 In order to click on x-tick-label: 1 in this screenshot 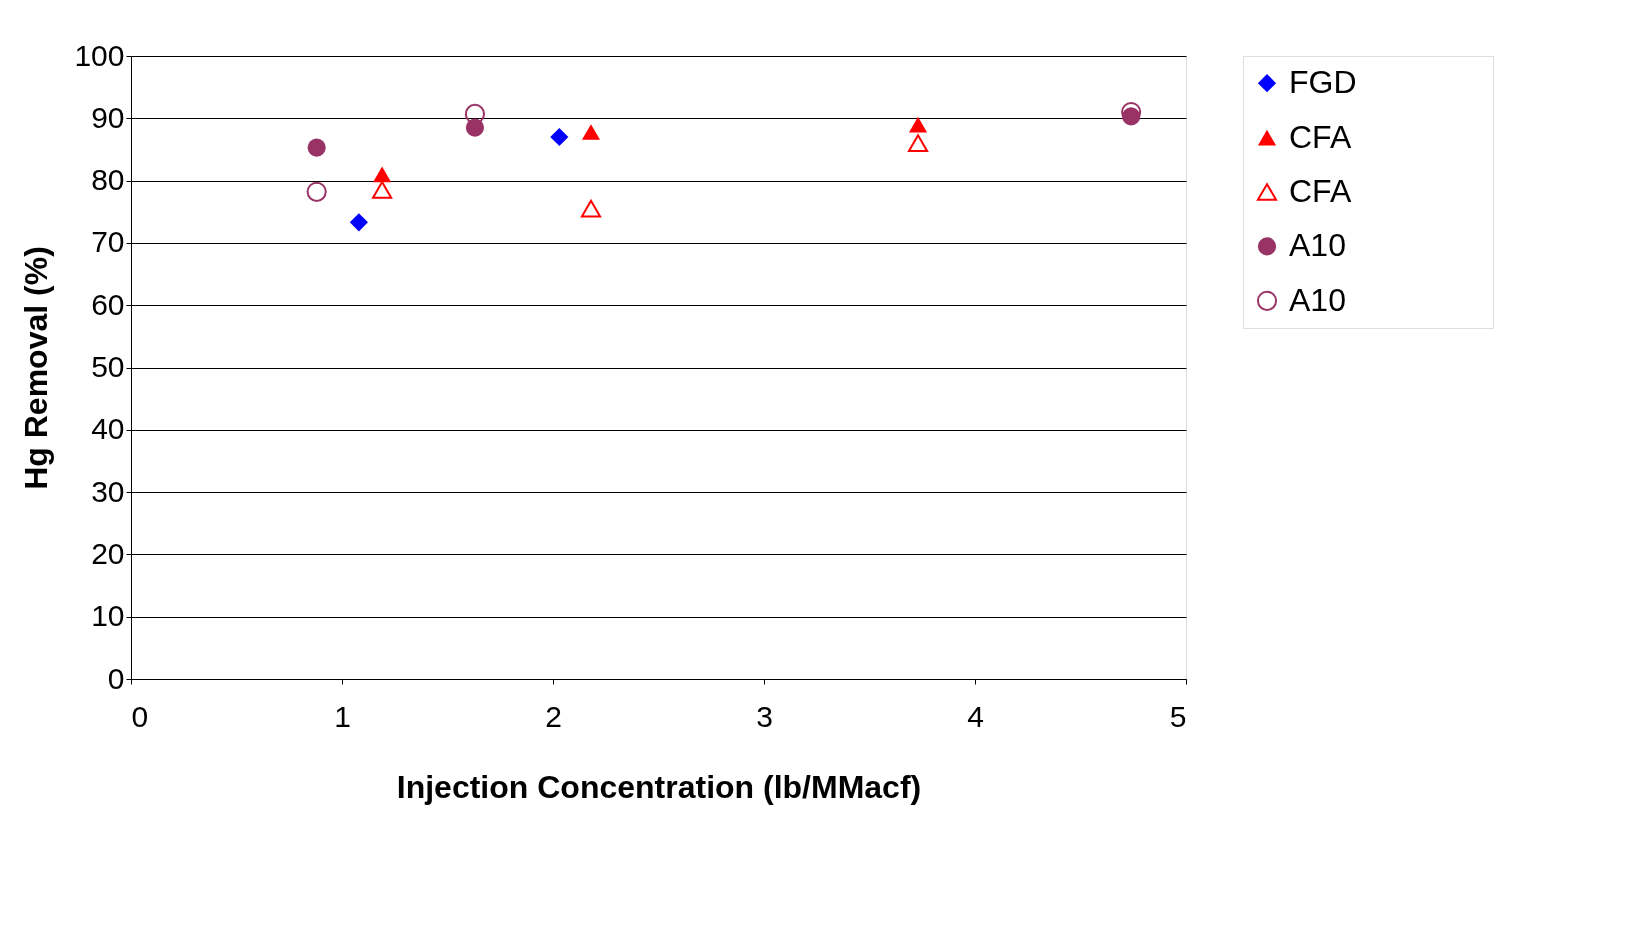, I will do `click(342, 716)`.